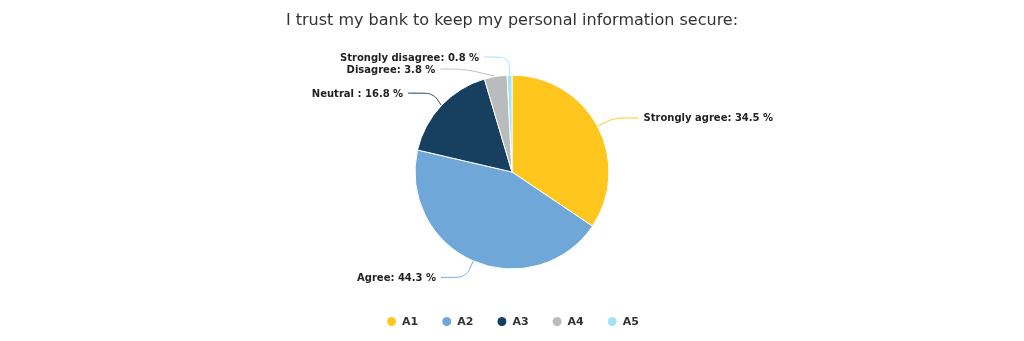 The width and height of the screenshot is (1024, 341). I want to click on legend-label: A4, so click(576, 321).